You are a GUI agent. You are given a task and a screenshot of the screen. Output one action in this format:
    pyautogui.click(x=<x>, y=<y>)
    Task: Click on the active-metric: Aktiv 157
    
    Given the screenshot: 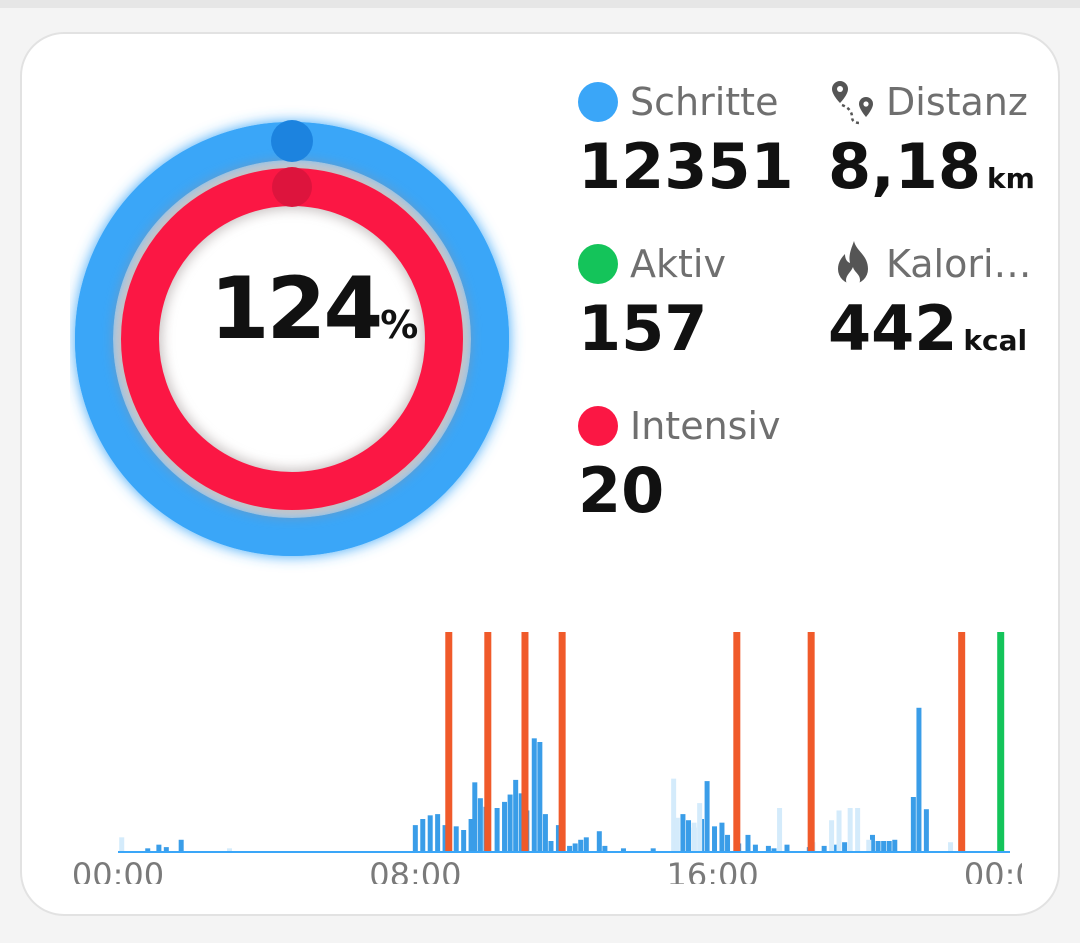 What is the action you would take?
    pyautogui.click(x=652, y=299)
    